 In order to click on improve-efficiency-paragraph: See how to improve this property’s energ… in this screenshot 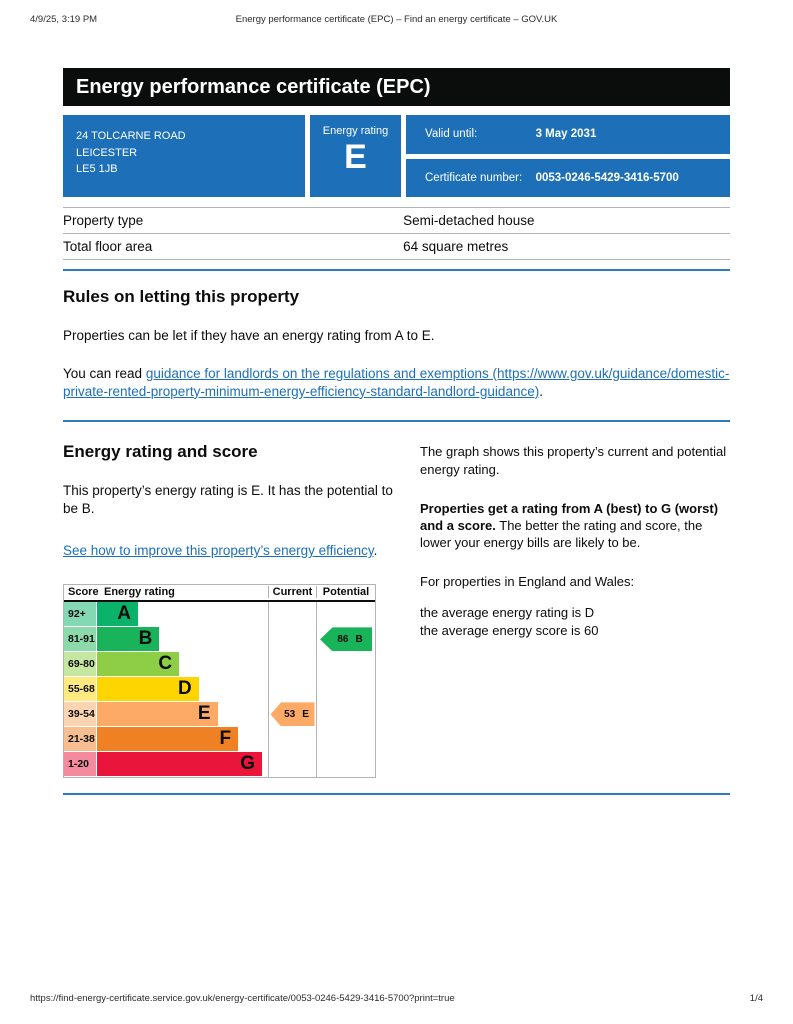, I will do `click(228, 551)`.